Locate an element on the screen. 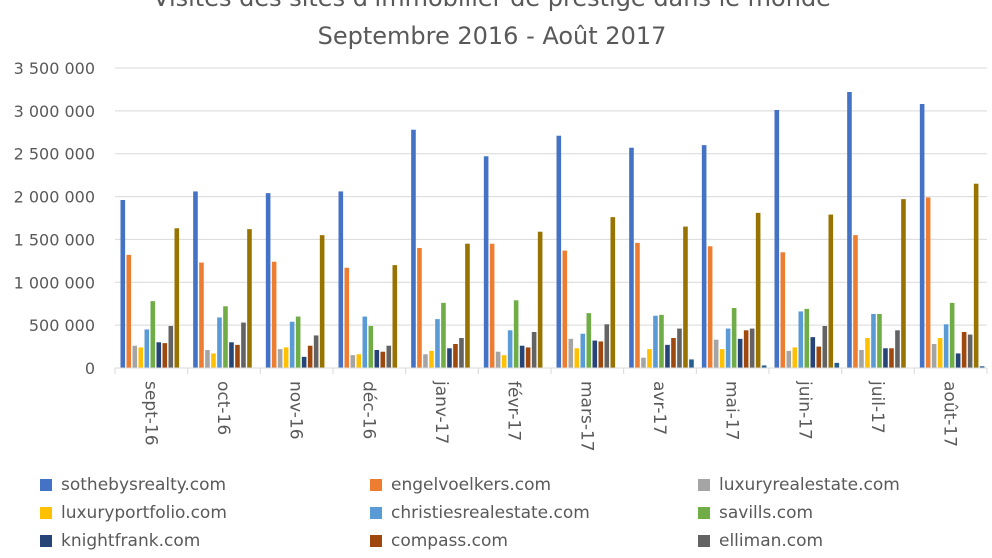 This screenshot has height=558, width=992. legend-item: elliman.com is located at coordinates (760, 541).